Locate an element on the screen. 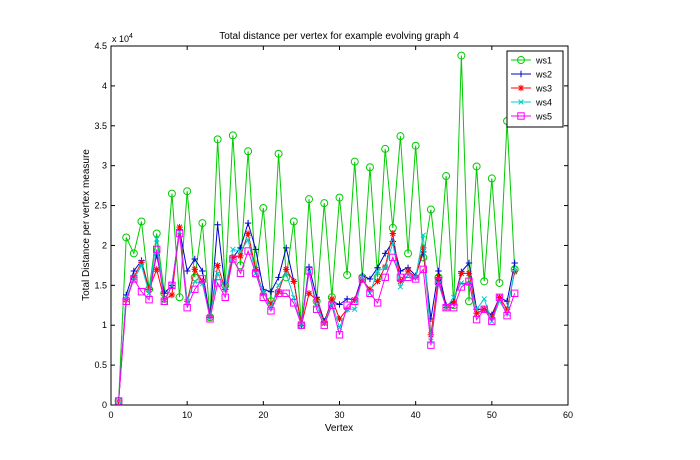 This screenshot has width=700, height=460. y-tick-label: 2 is located at coordinates (104, 245).